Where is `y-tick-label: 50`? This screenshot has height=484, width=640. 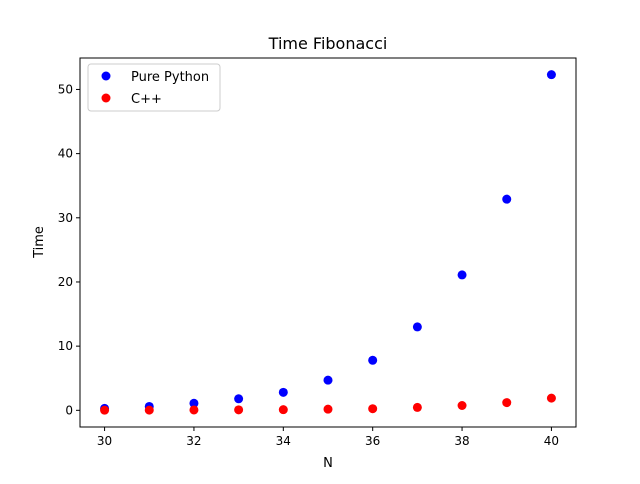 y-tick-label: 50 is located at coordinates (65, 89).